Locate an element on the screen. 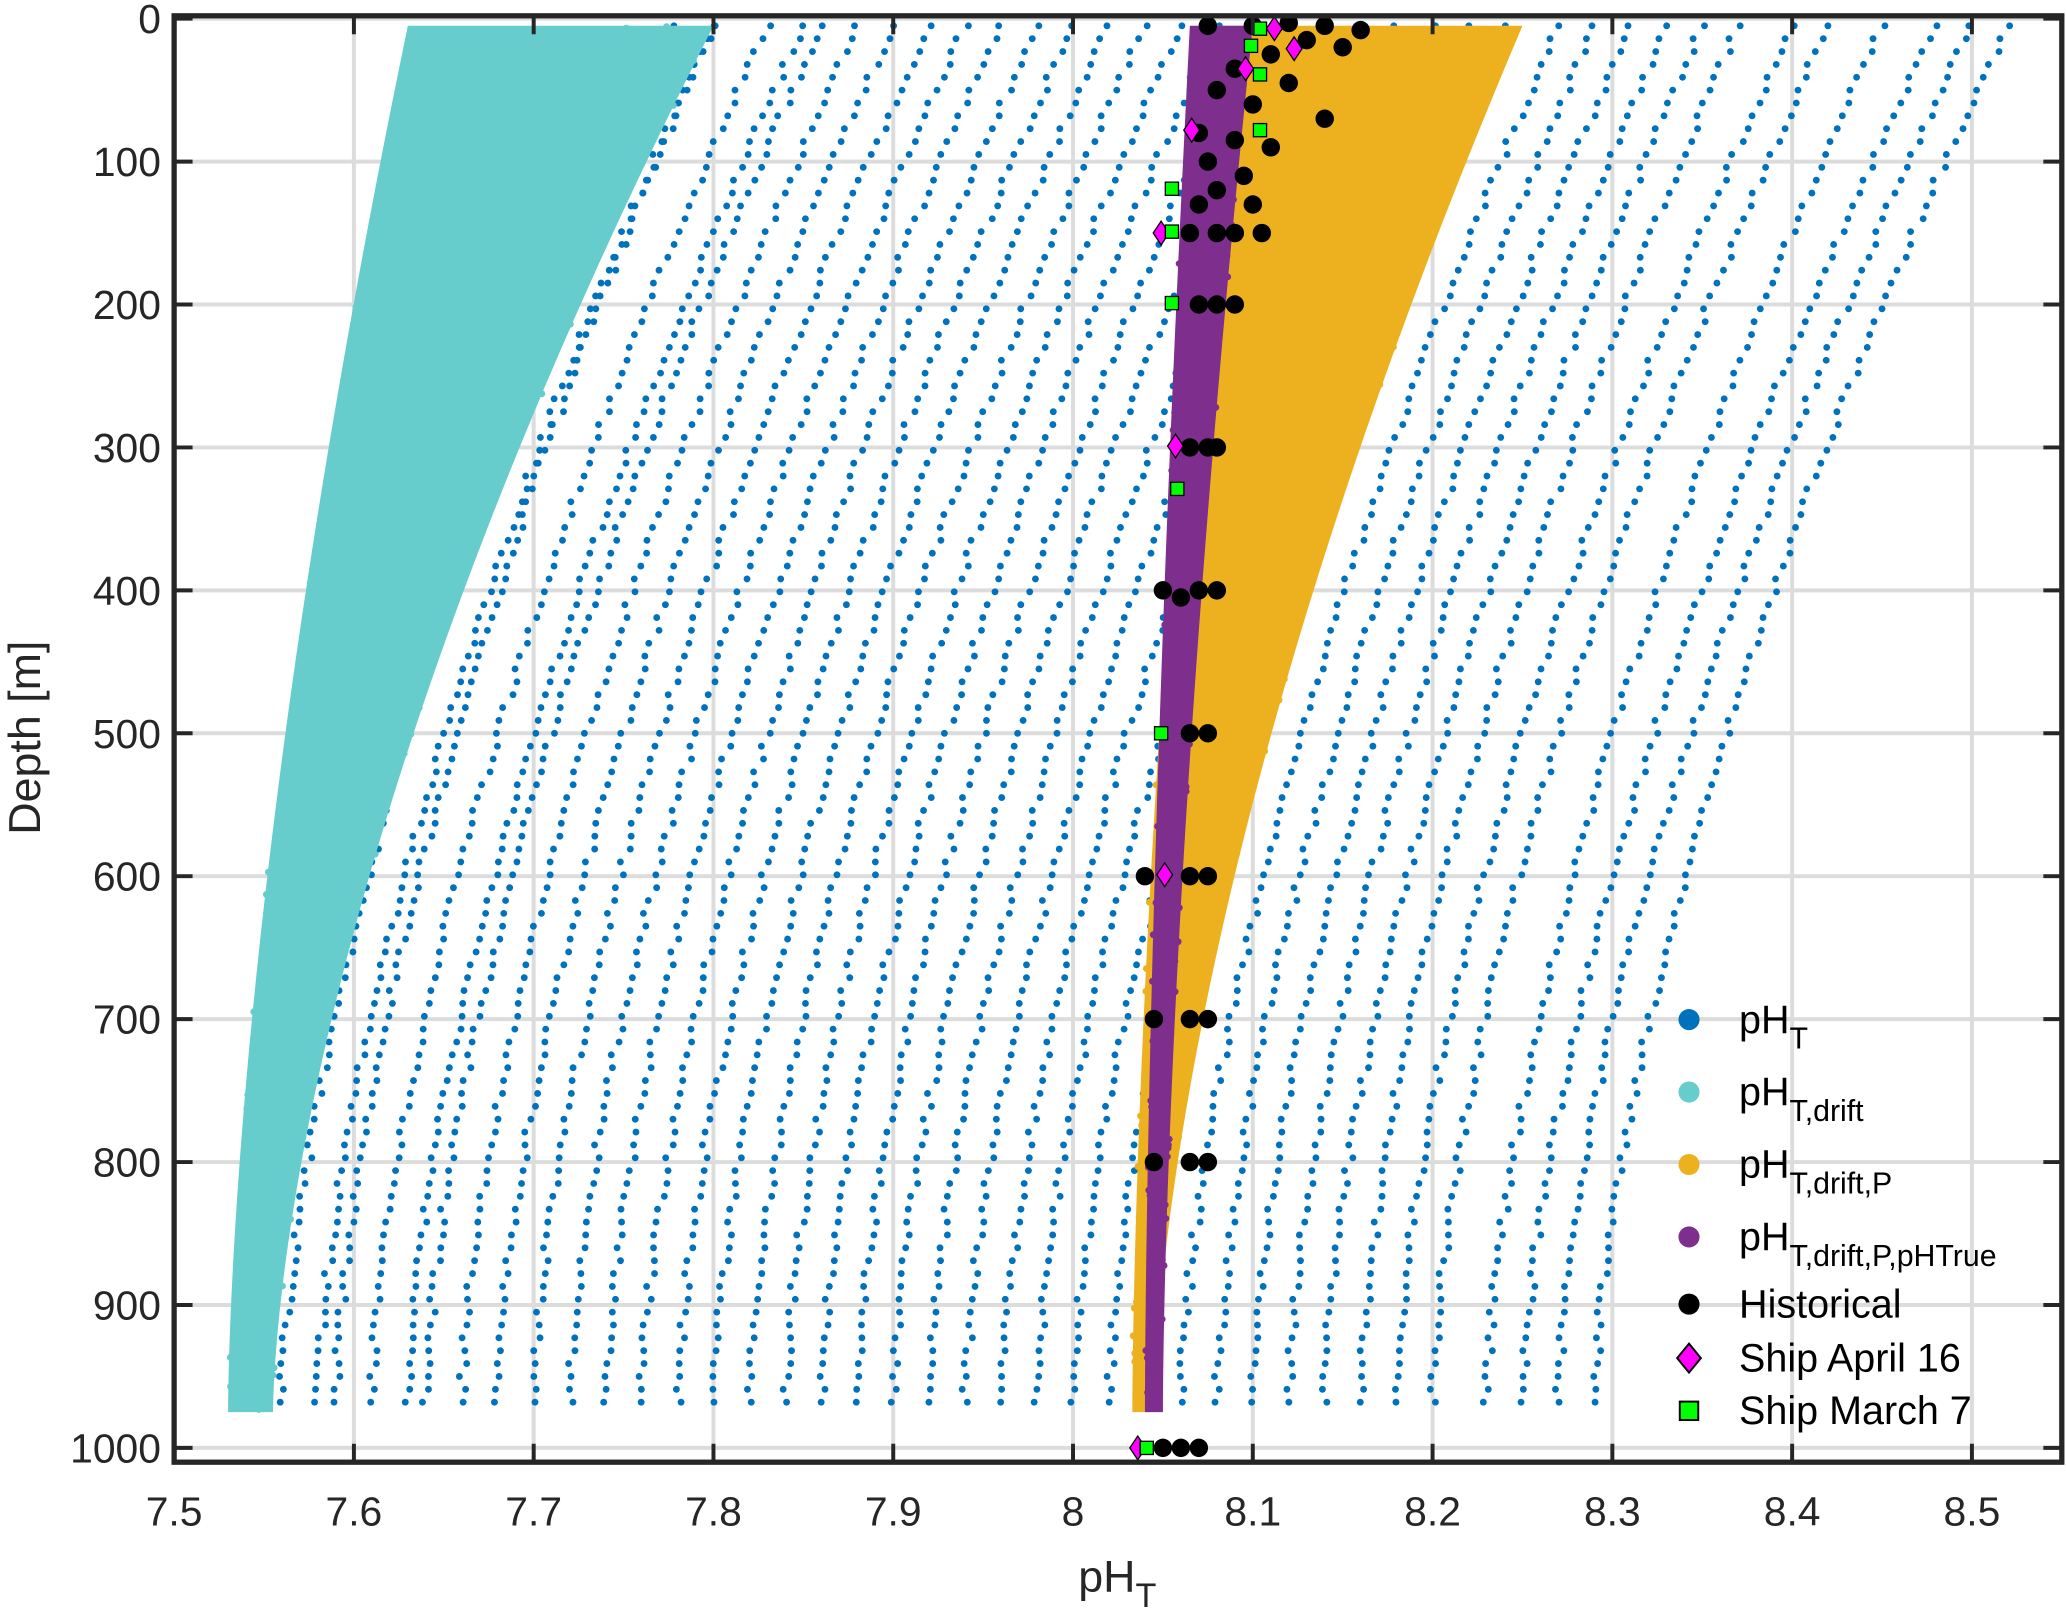 The height and width of the screenshot is (1615, 2066). data-point-historical is located at coordinates (1217, 590).